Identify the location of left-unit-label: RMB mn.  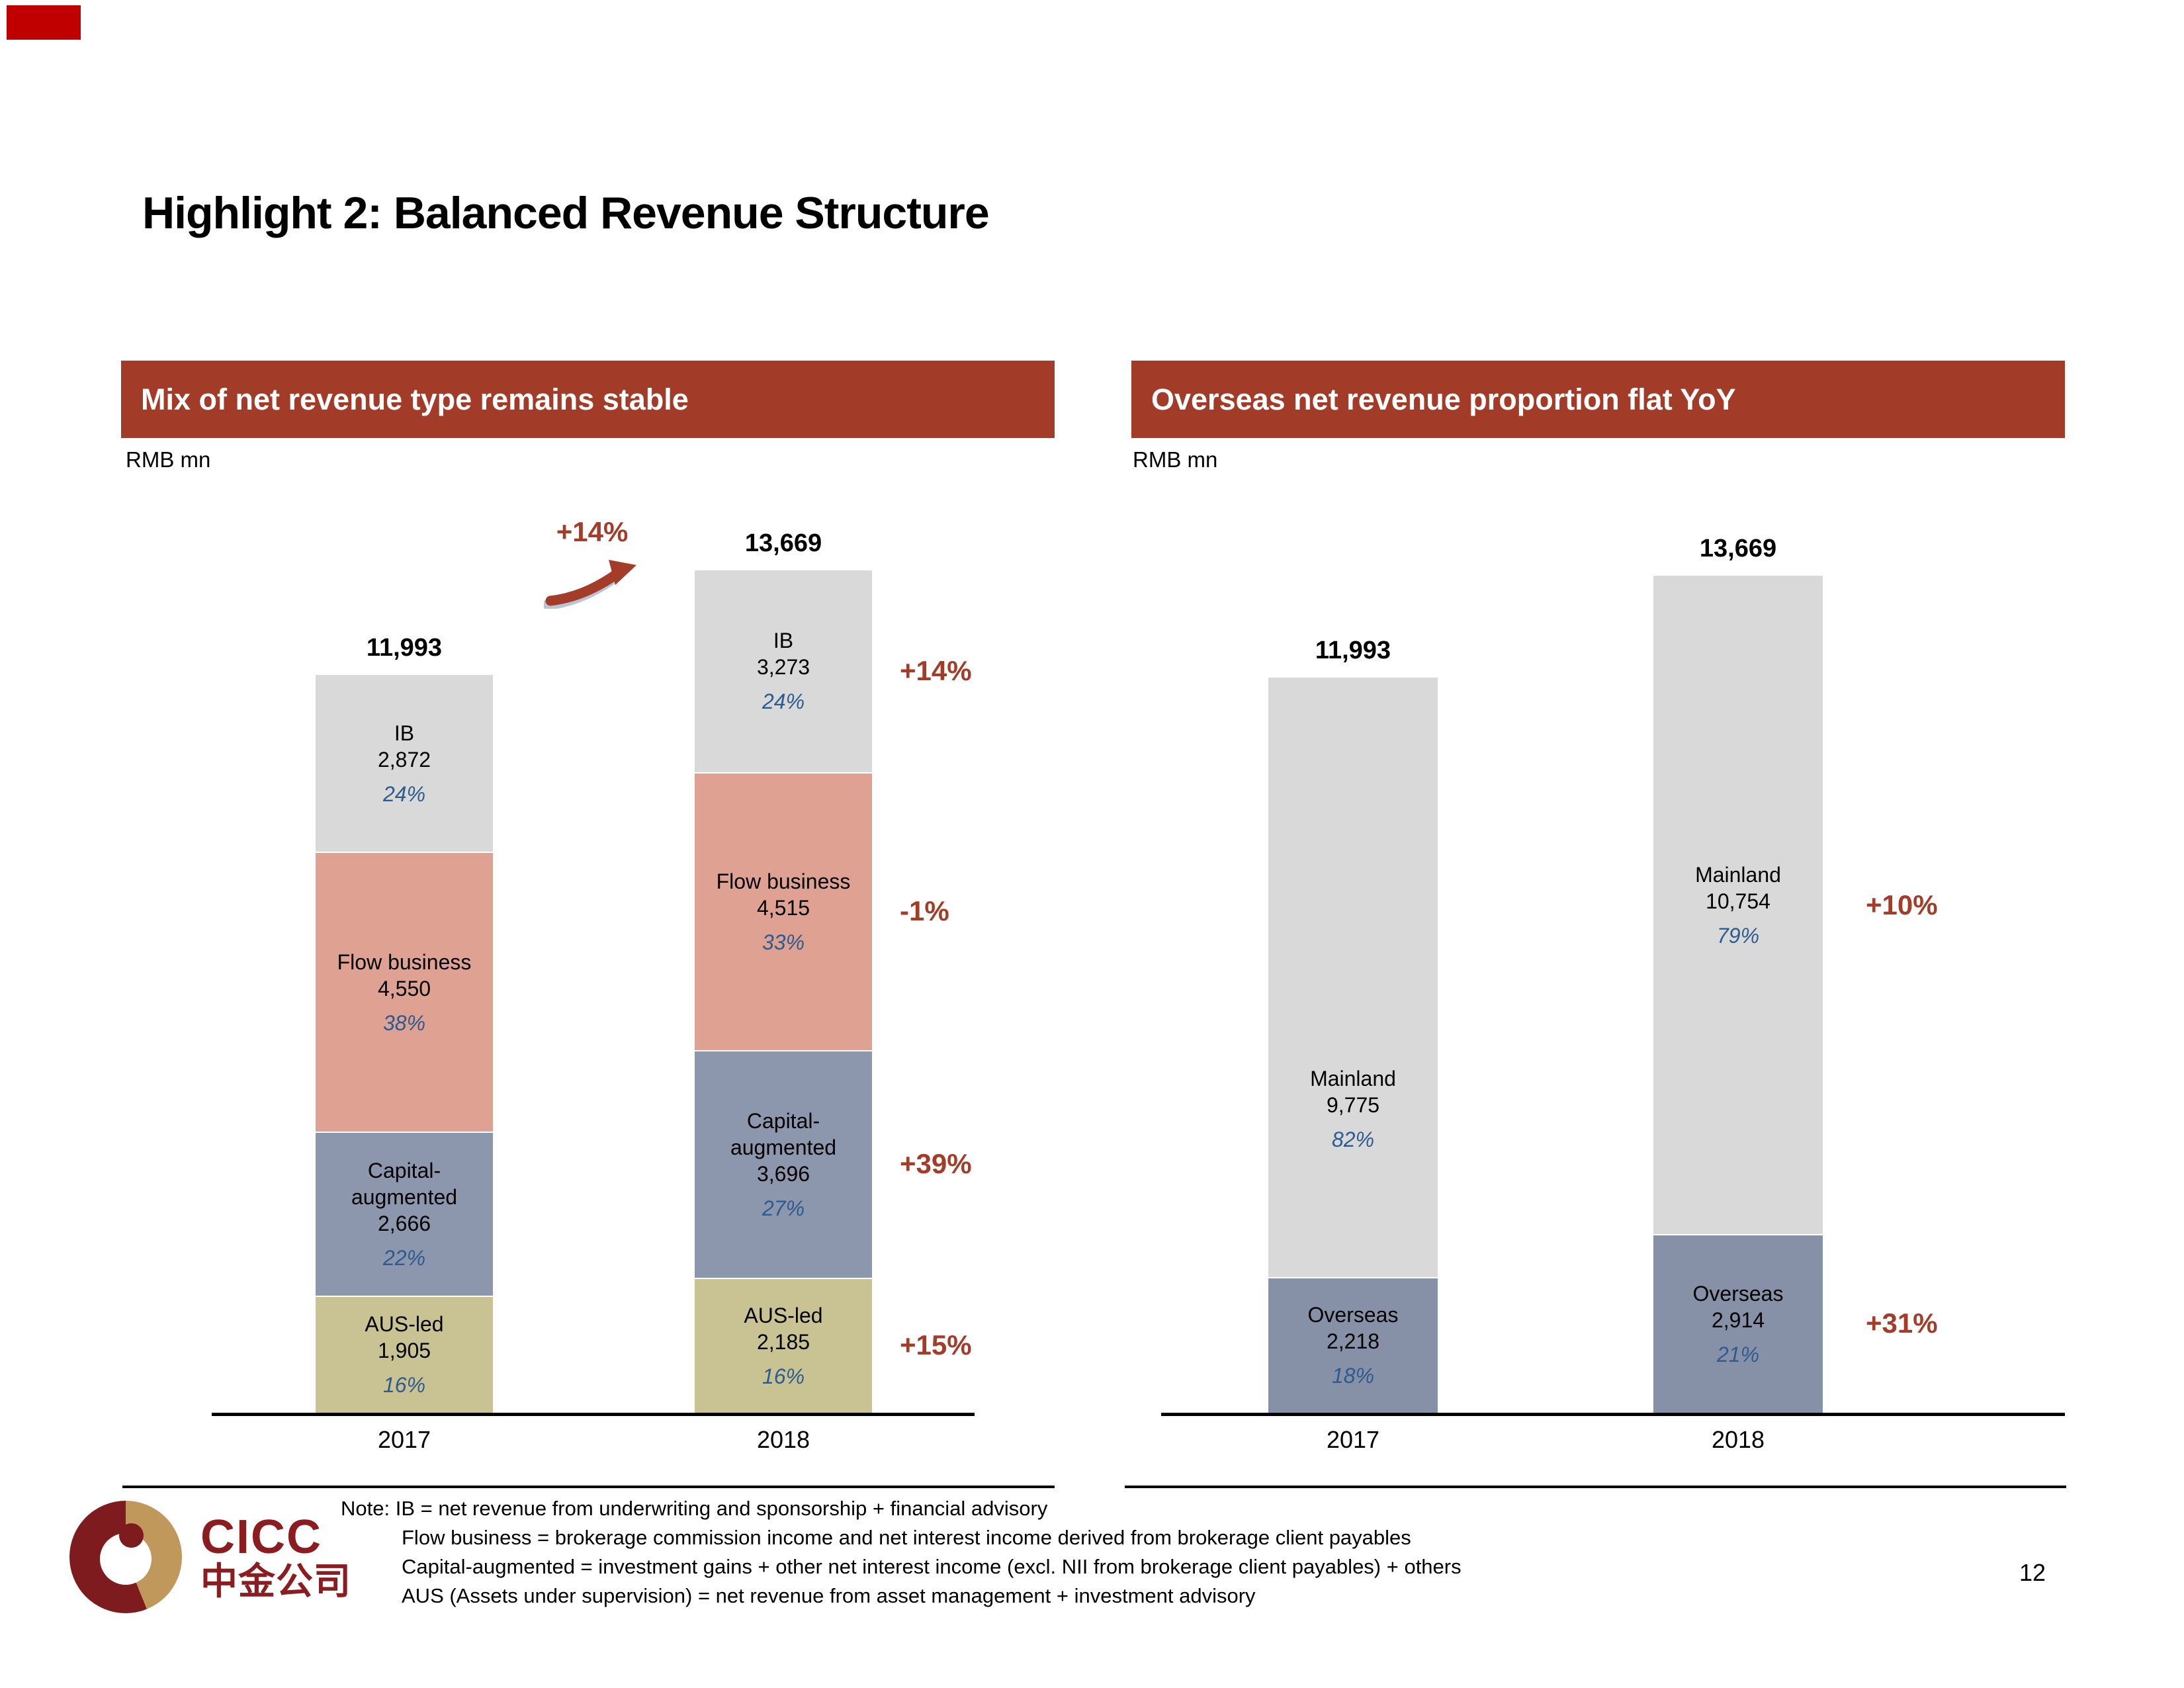
(168, 459).